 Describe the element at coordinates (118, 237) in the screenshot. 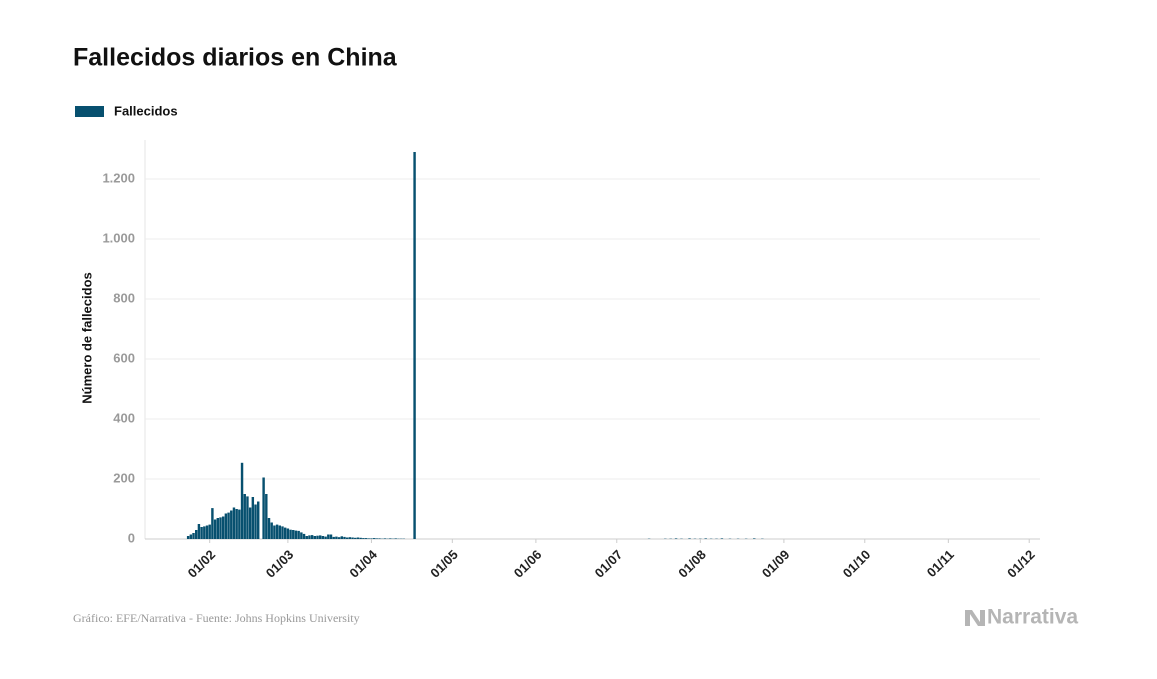

I see `y-tick-label: 1.000` at that location.